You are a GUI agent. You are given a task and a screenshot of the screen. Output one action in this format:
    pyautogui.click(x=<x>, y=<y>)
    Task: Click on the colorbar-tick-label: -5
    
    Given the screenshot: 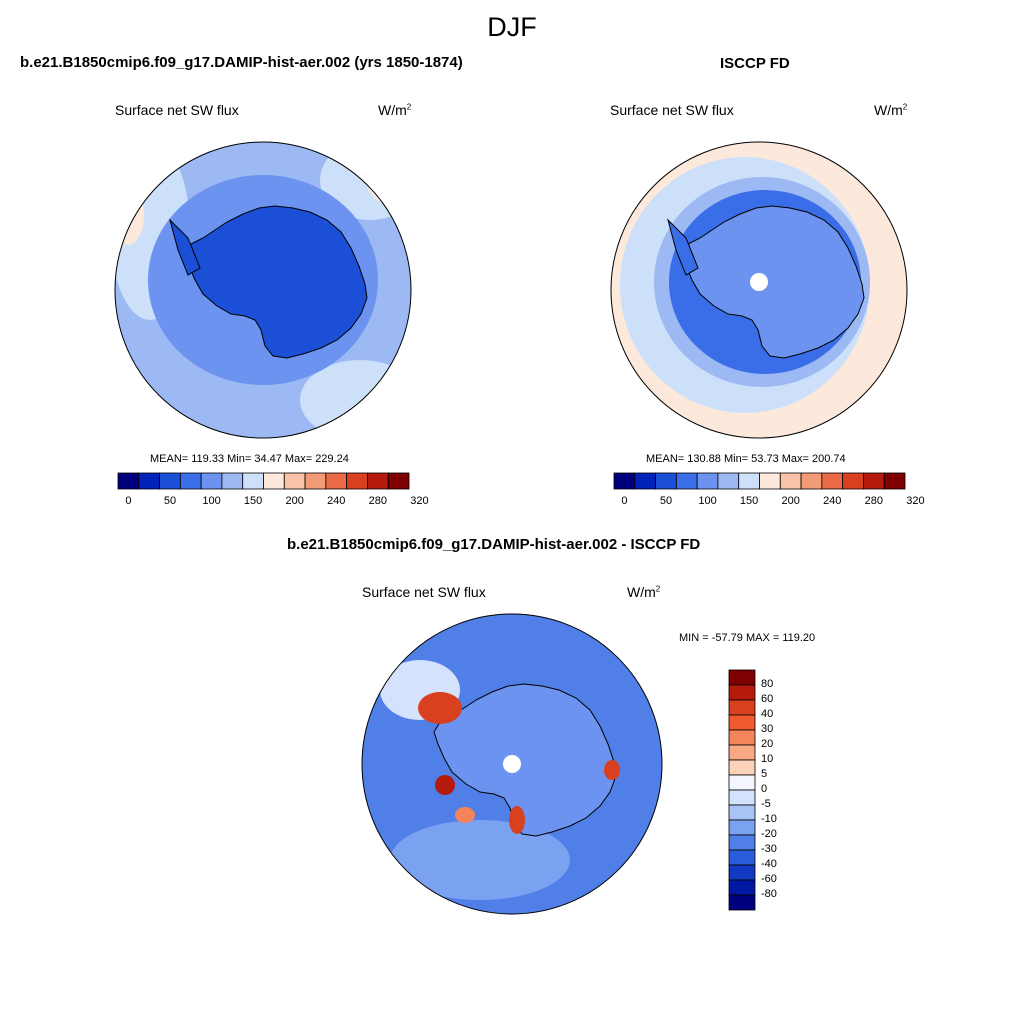 What is the action you would take?
    pyautogui.click(x=766, y=804)
    